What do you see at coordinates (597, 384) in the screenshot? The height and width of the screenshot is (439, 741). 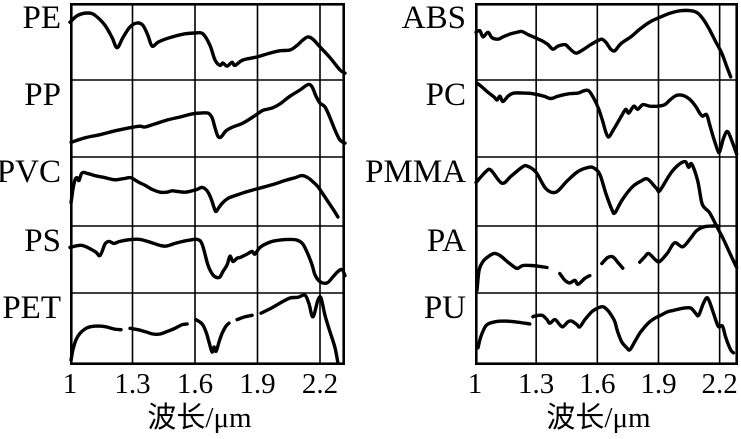 I see `x-tick-label-right: 1.6` at bounding box center [597, 384].